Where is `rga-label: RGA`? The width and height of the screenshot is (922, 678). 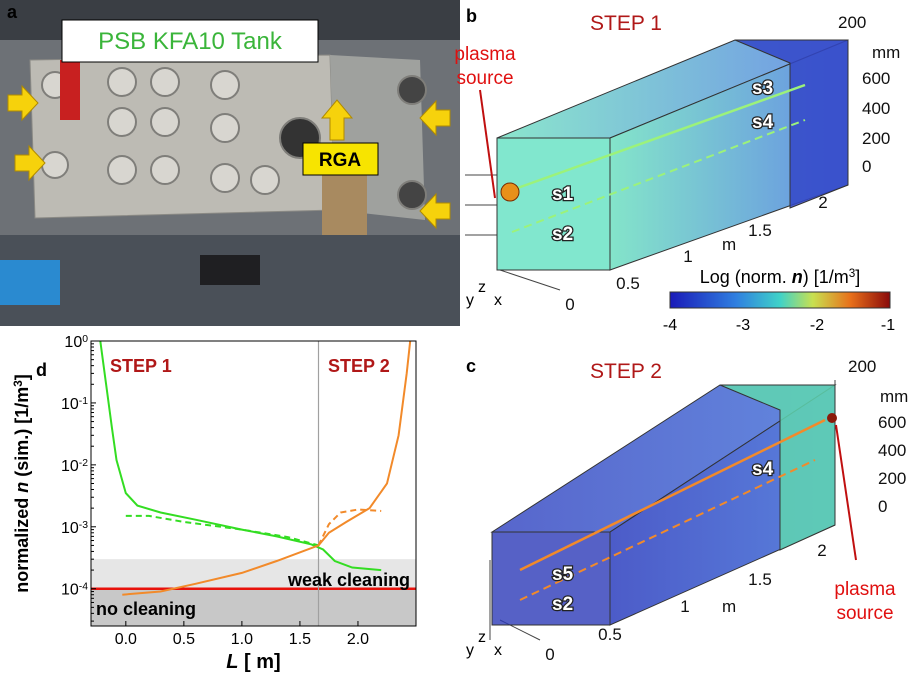 rga-label: RGA is located at coordinates (340, 160).